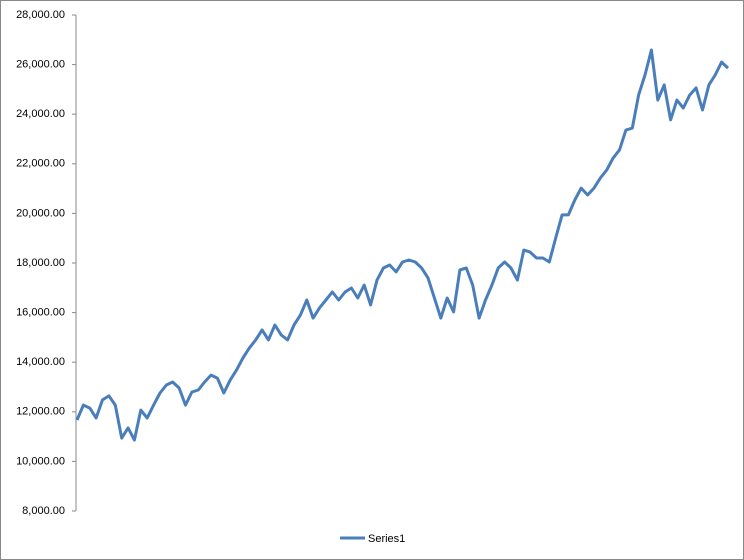  Describe the element at coordinates (40, 461) in the screenshot. I see `y-tick-label: 10,000.00` at that location.